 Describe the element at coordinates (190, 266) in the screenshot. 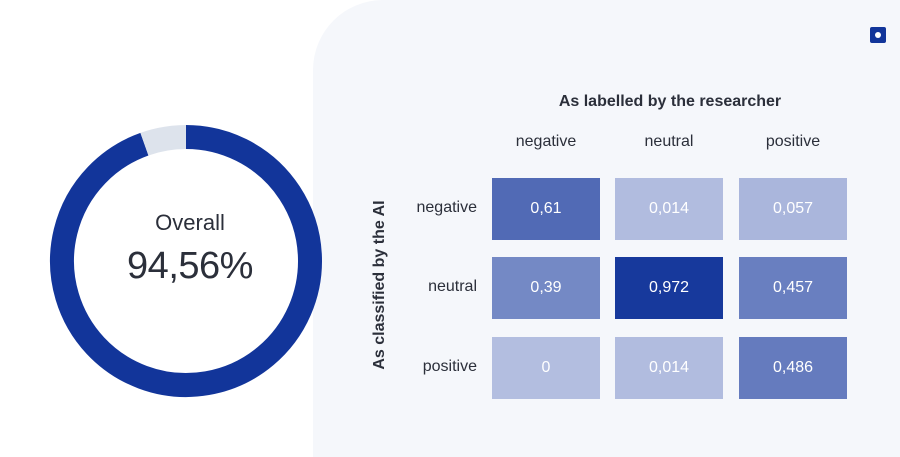

I see `donut-value: 94,56%` at that location.